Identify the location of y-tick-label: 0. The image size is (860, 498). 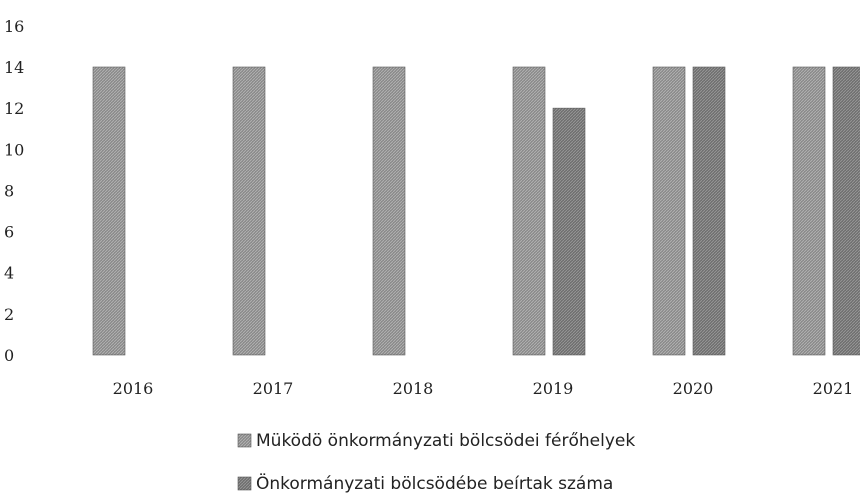
(9, 355).